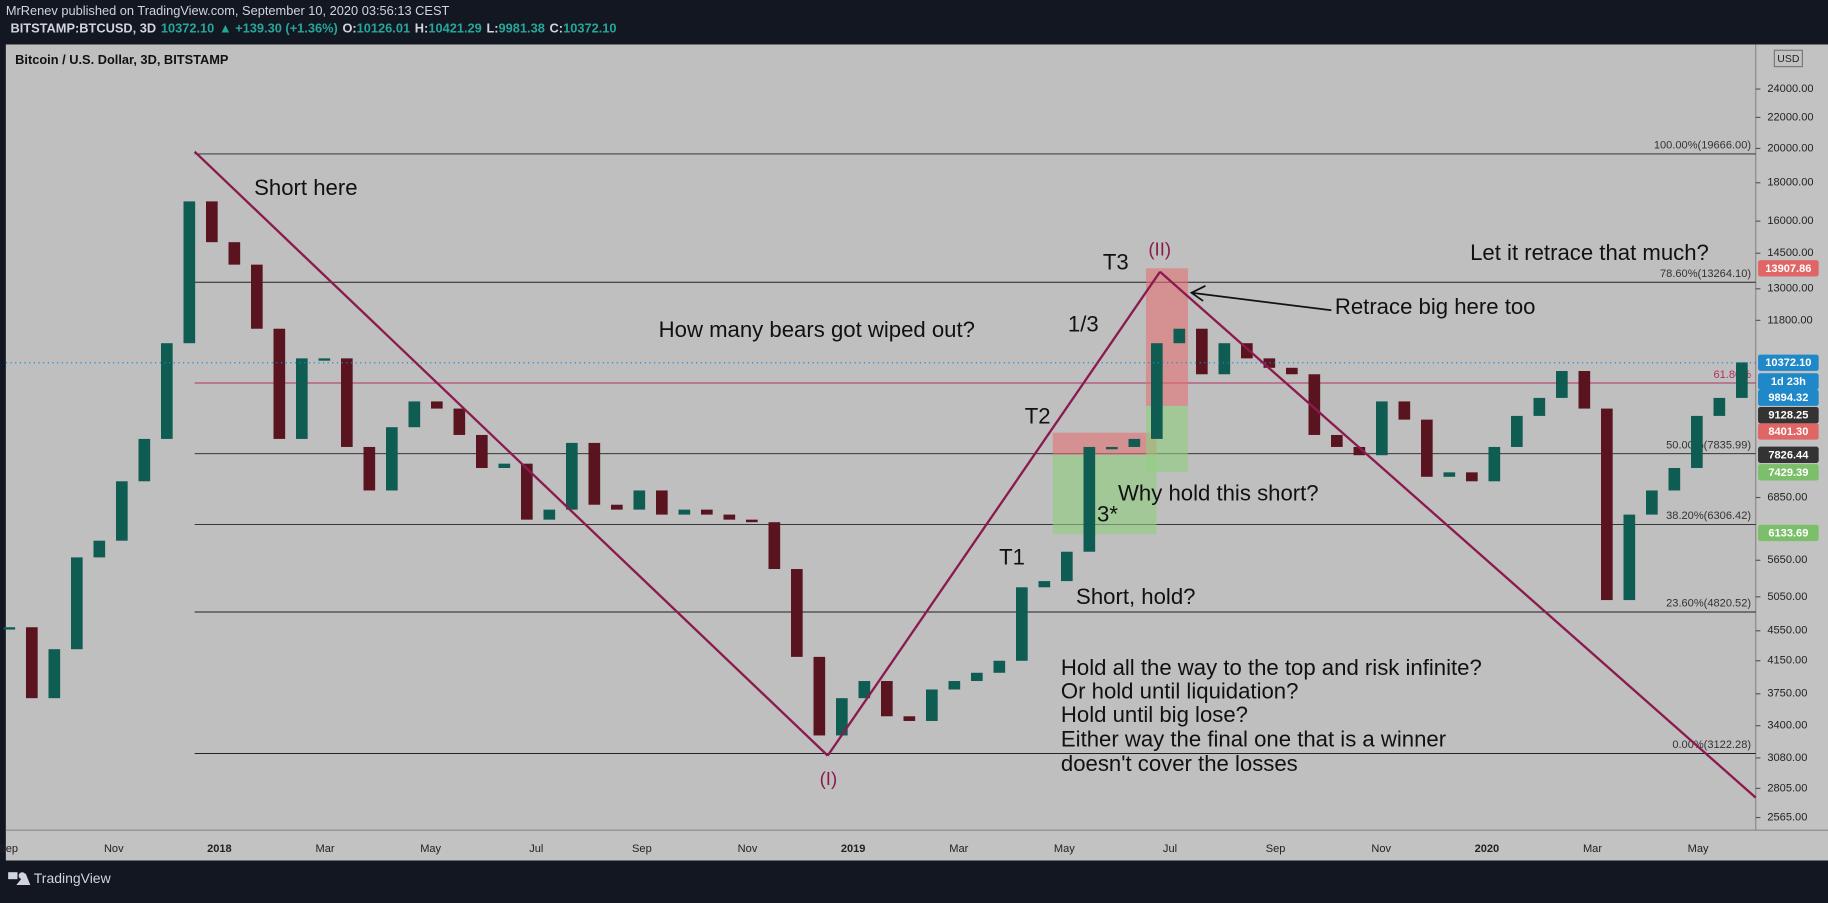 Image resolution: width=1828 pixels, height=903 pixels. I want to click on symbol: BITSTAMP:BTCUSD, 3D, so click(83, 28).